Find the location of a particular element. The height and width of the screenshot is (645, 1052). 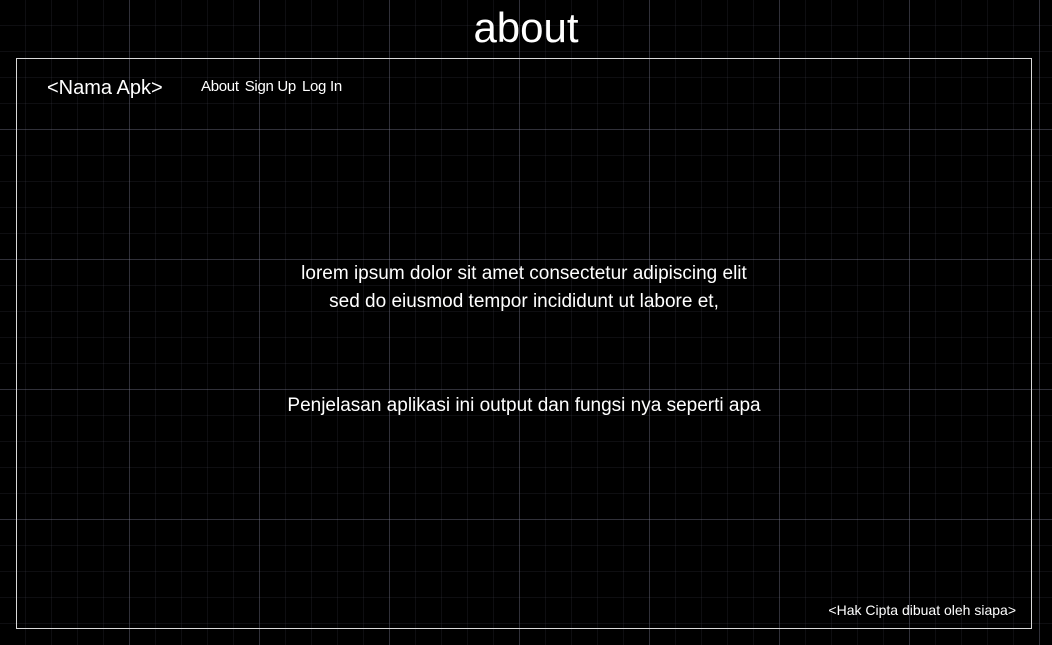

nav-link-log-in: Log In is located at coordinates (321, 86).